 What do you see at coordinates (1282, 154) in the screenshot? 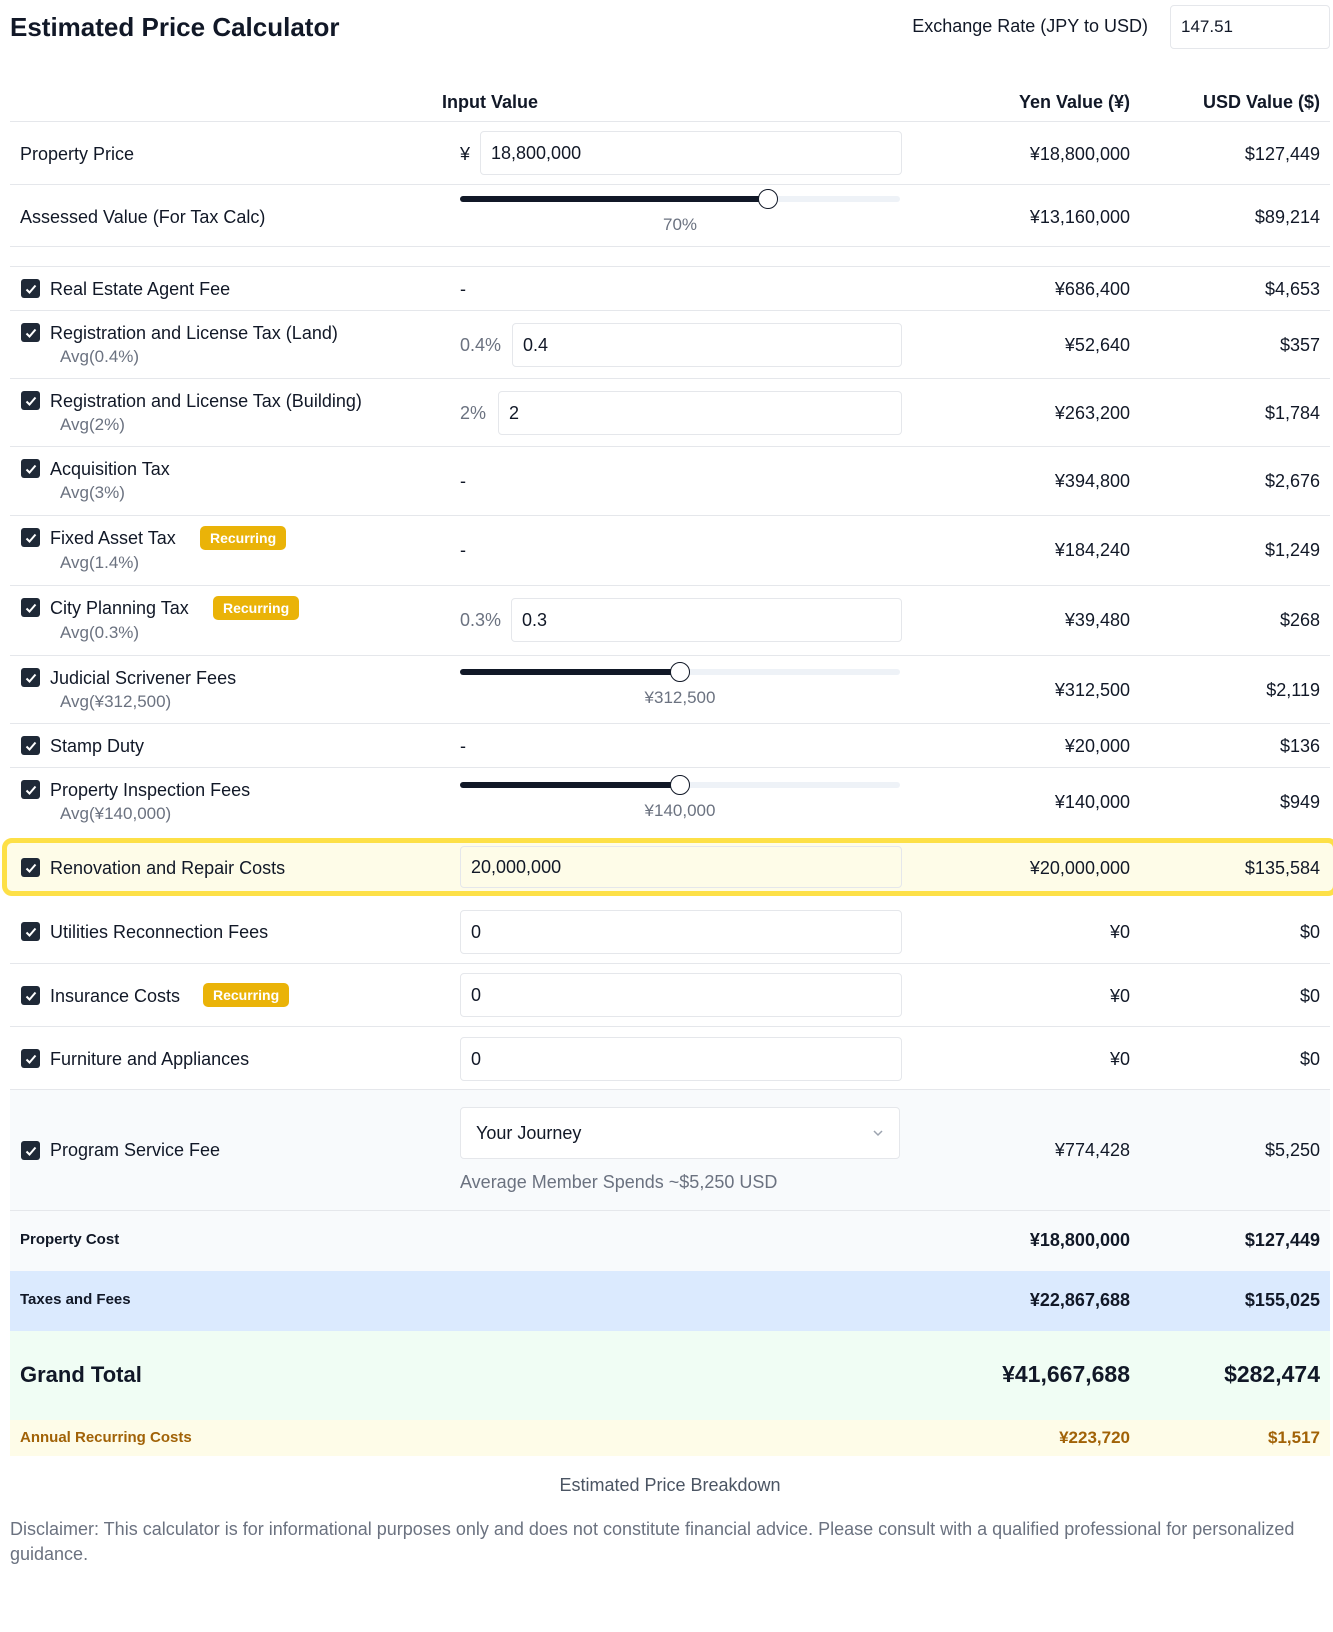
I see `property-price-usd: $127,449` at bounding box center [1282, 154].